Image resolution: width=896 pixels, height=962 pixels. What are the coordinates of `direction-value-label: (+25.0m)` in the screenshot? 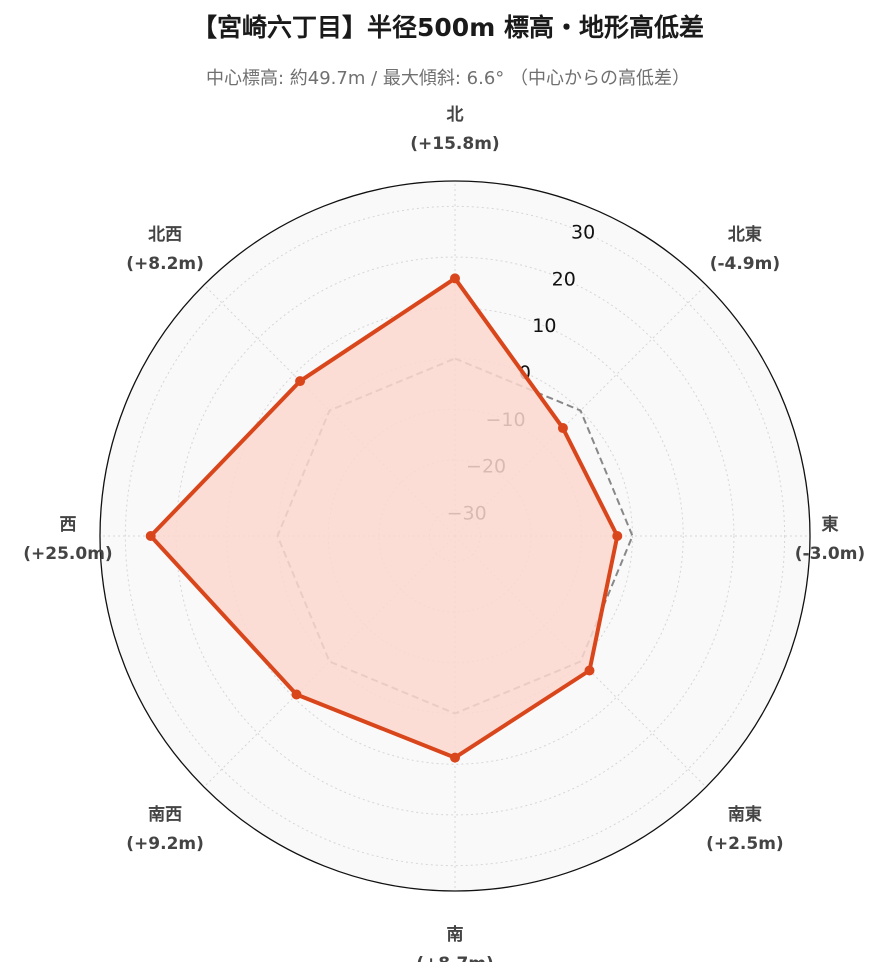 It's located at (67, 554).